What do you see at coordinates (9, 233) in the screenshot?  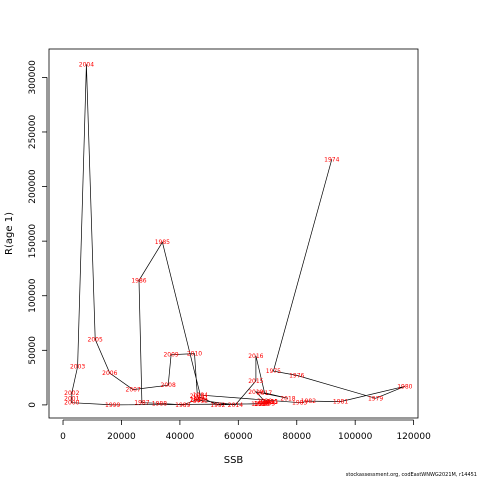 I see `y-axis-title: R(age 1)` at bounding box center [9, 233].